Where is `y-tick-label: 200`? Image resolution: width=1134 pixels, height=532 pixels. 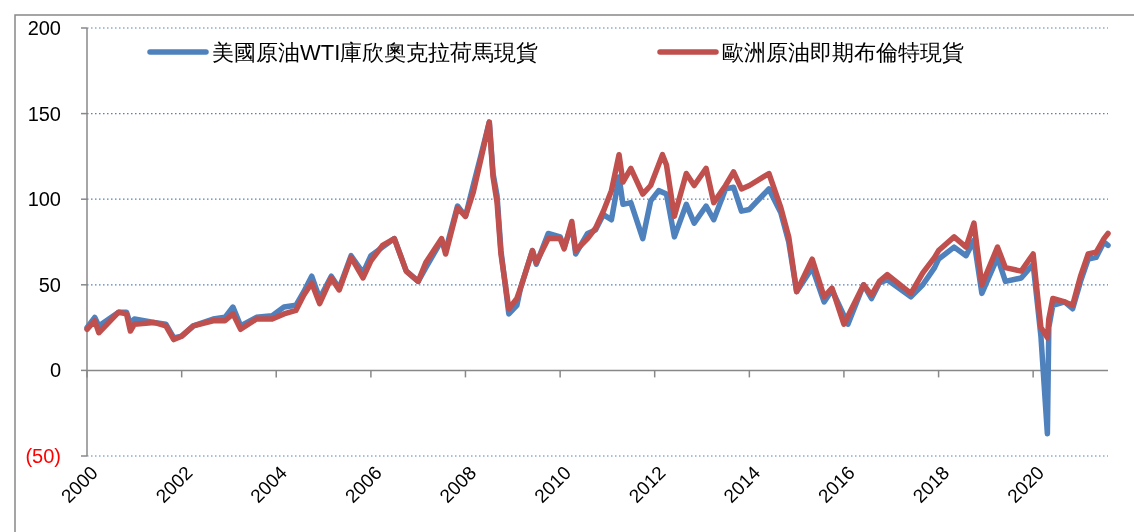
y-tick-label: 200 is located at coordinates (44, 28).